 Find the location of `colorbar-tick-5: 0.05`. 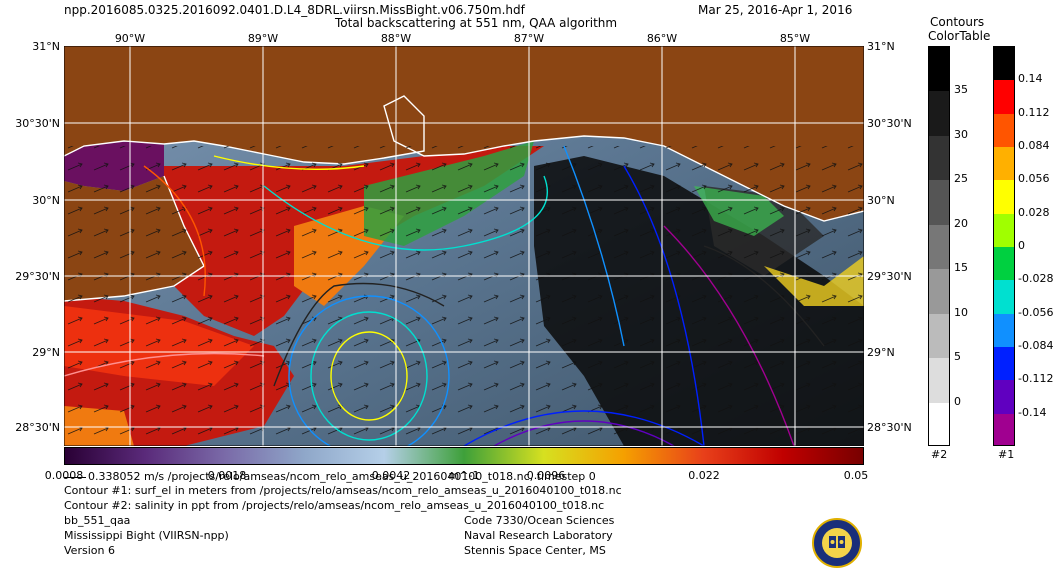

colorbar-tick-5: 0.05 is located at coordinates (856, 475).